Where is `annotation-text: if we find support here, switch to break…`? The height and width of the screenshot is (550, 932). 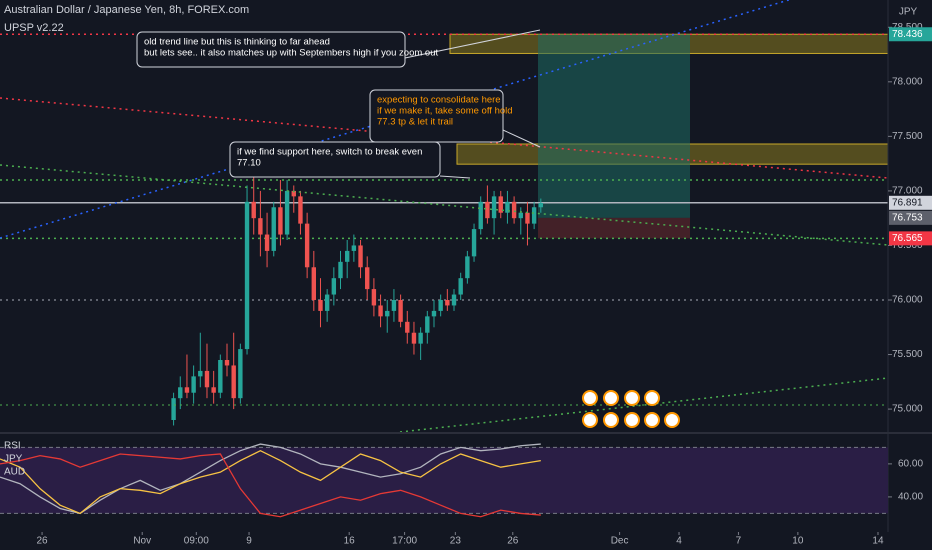 annotation-text: if we find support here, switch to break… is located at coordinates (329, 152).